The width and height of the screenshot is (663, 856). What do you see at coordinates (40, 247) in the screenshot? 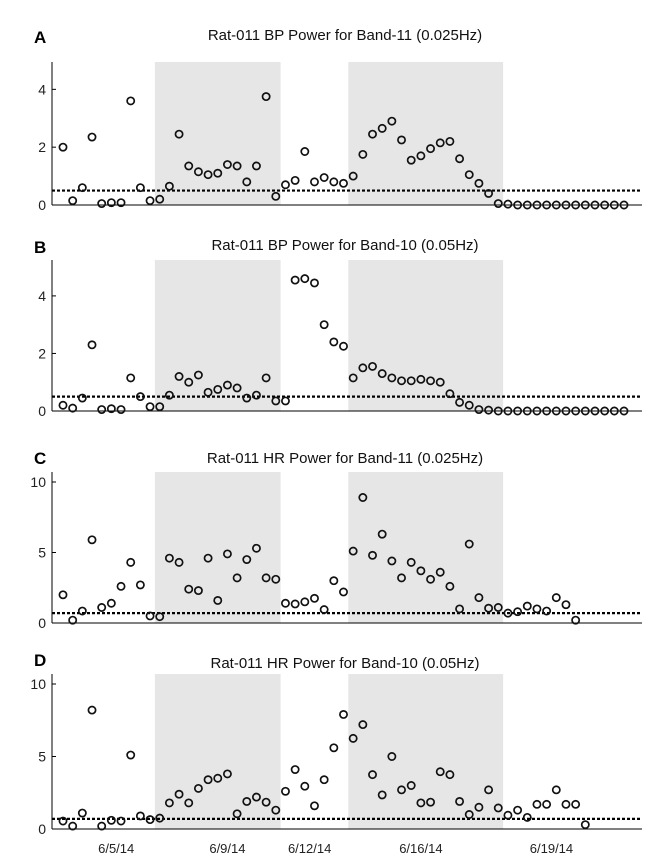
I see `panel-b-label: B` at bounding box center [40, 247].